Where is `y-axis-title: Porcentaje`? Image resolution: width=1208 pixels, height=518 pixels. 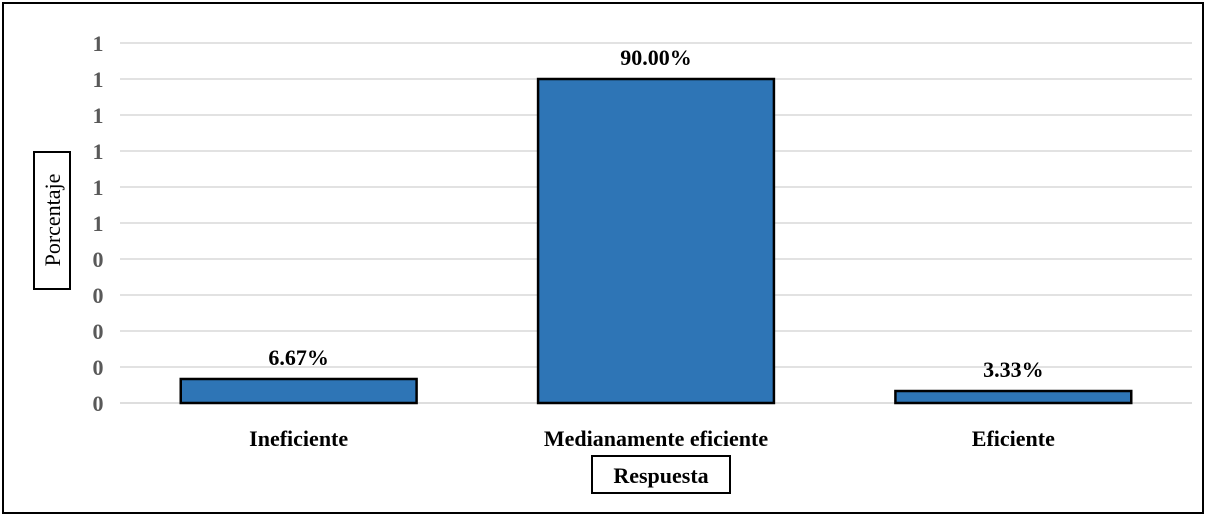 y-axis-title: Porcentaje is located at coordinates (52, 220).